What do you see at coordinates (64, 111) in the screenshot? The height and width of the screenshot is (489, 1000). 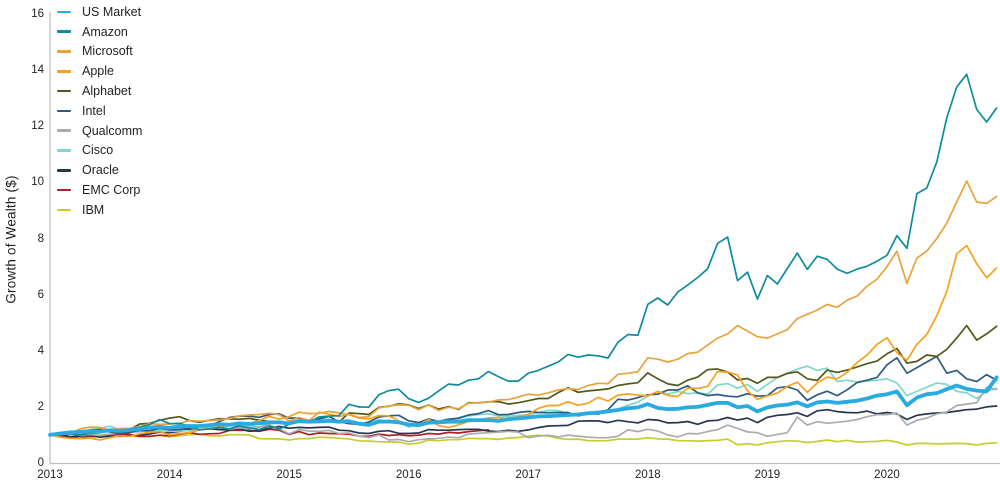 I see `legend-swatch-intel` at bounding box center [64, 111].